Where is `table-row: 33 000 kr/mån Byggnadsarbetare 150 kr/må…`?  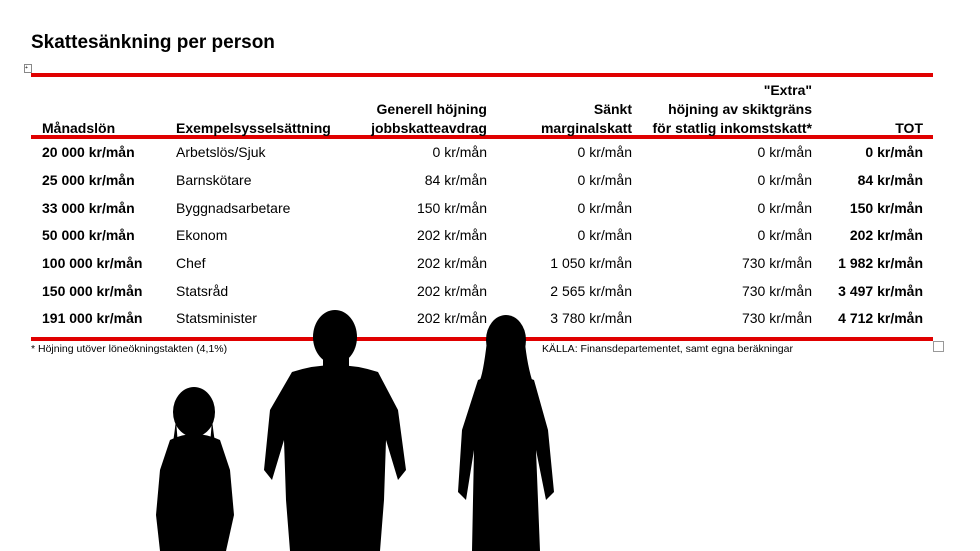
table-row: 33 000 kr/mån Byggnadsarbetare 150 kr/må… is located at coordinates (490, 208).